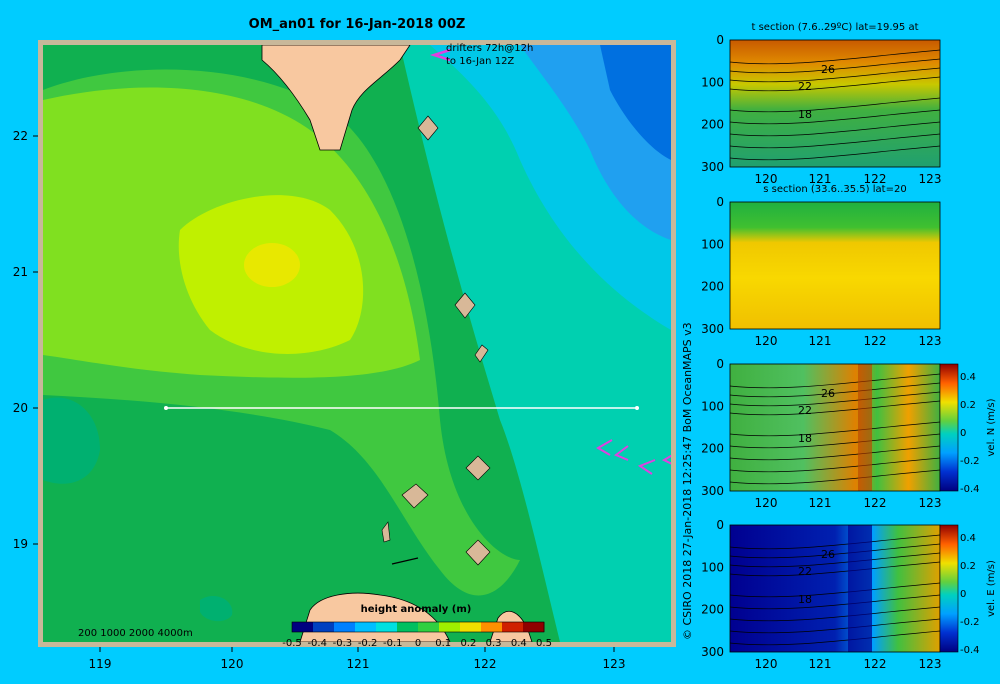 The image size is (1000, 684). I want to click on drifter-legend-line2: to 16-Jan 12Z, so click(480, 61).